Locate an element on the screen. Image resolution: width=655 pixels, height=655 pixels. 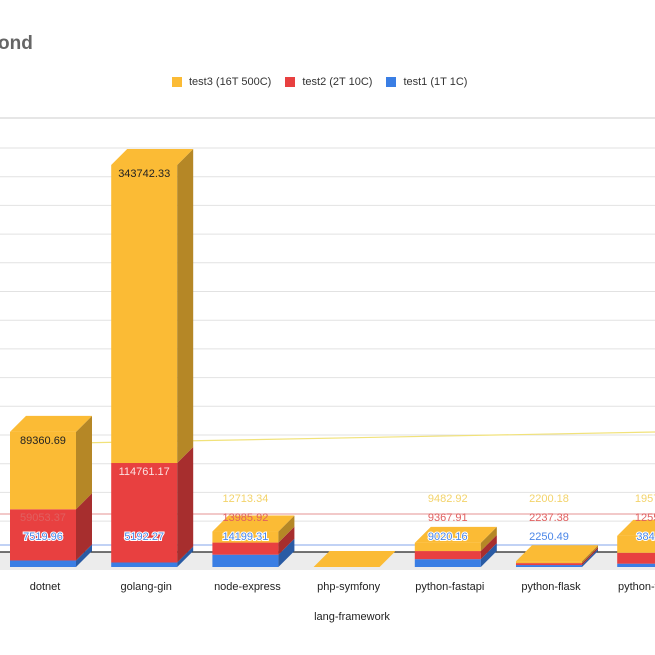
bar-group-golang-gin: 5192.27 114761.17 343742.33 is located at coordinates (152, 358).